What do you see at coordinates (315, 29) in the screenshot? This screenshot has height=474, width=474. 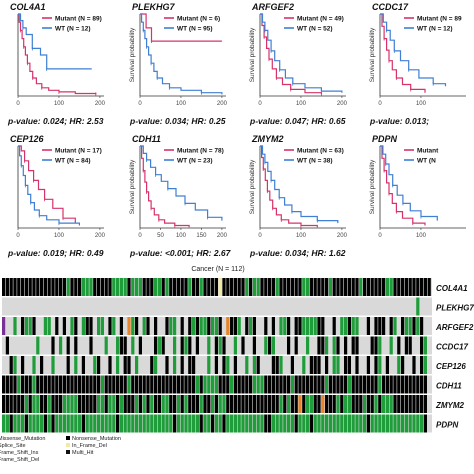 I see `km-legend-wt: WT (N = 52)` at bounding box center [315, 29].